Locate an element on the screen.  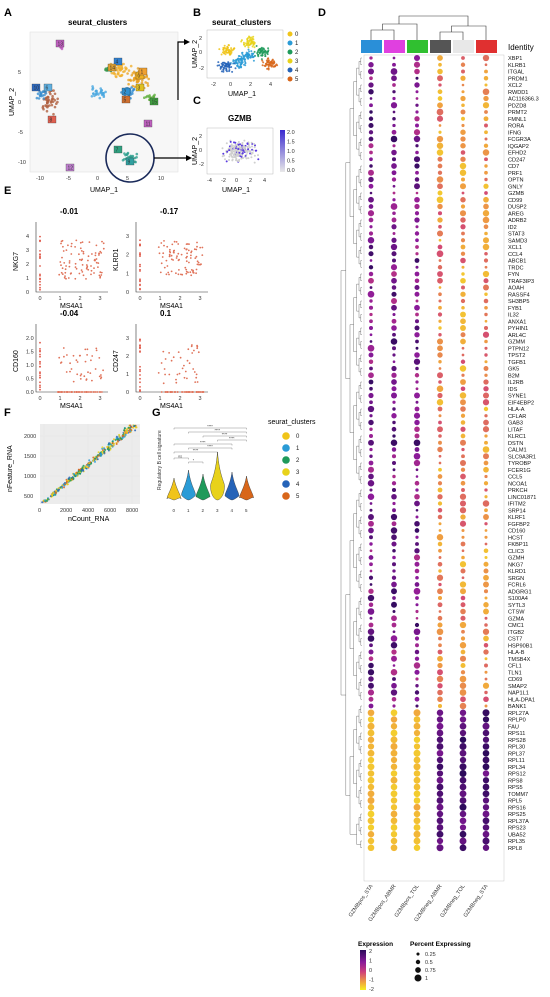
panel-a-cluster-label: 2 is located at coordinates (125, 93).